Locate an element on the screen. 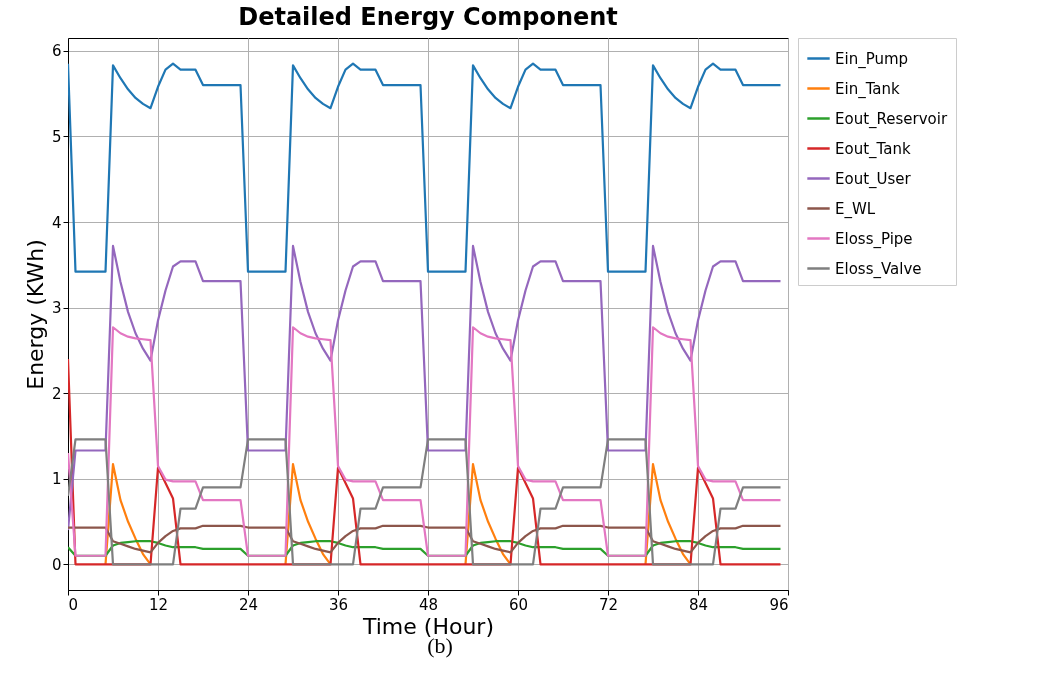 The width and height of the screenshot is (1048, 700). y-tick-label: 0 is located at coordinates (56, 564).